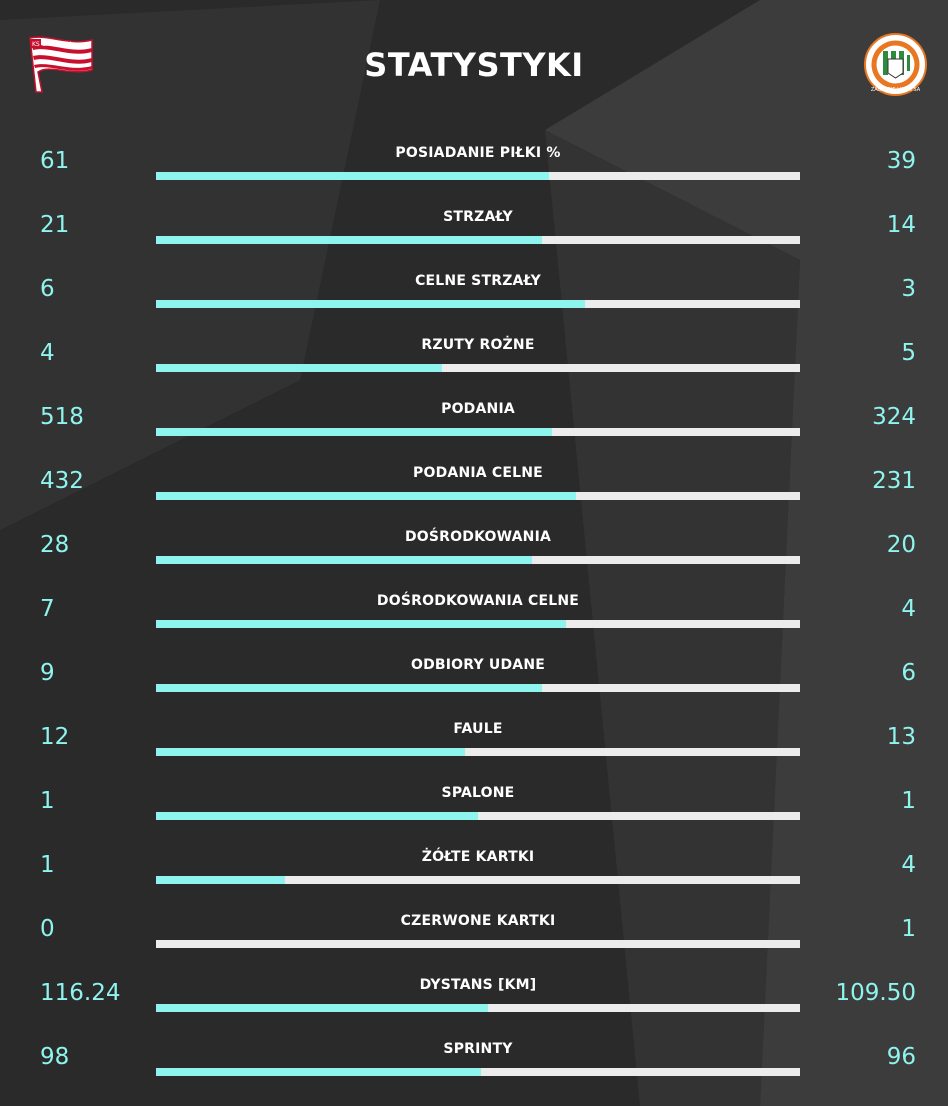 The image size is (948, 1106). Describe the element at coordinates (478, 153) in the screenshot. I see `stat-label: POSIADANIE PIŁKI %` at that location.